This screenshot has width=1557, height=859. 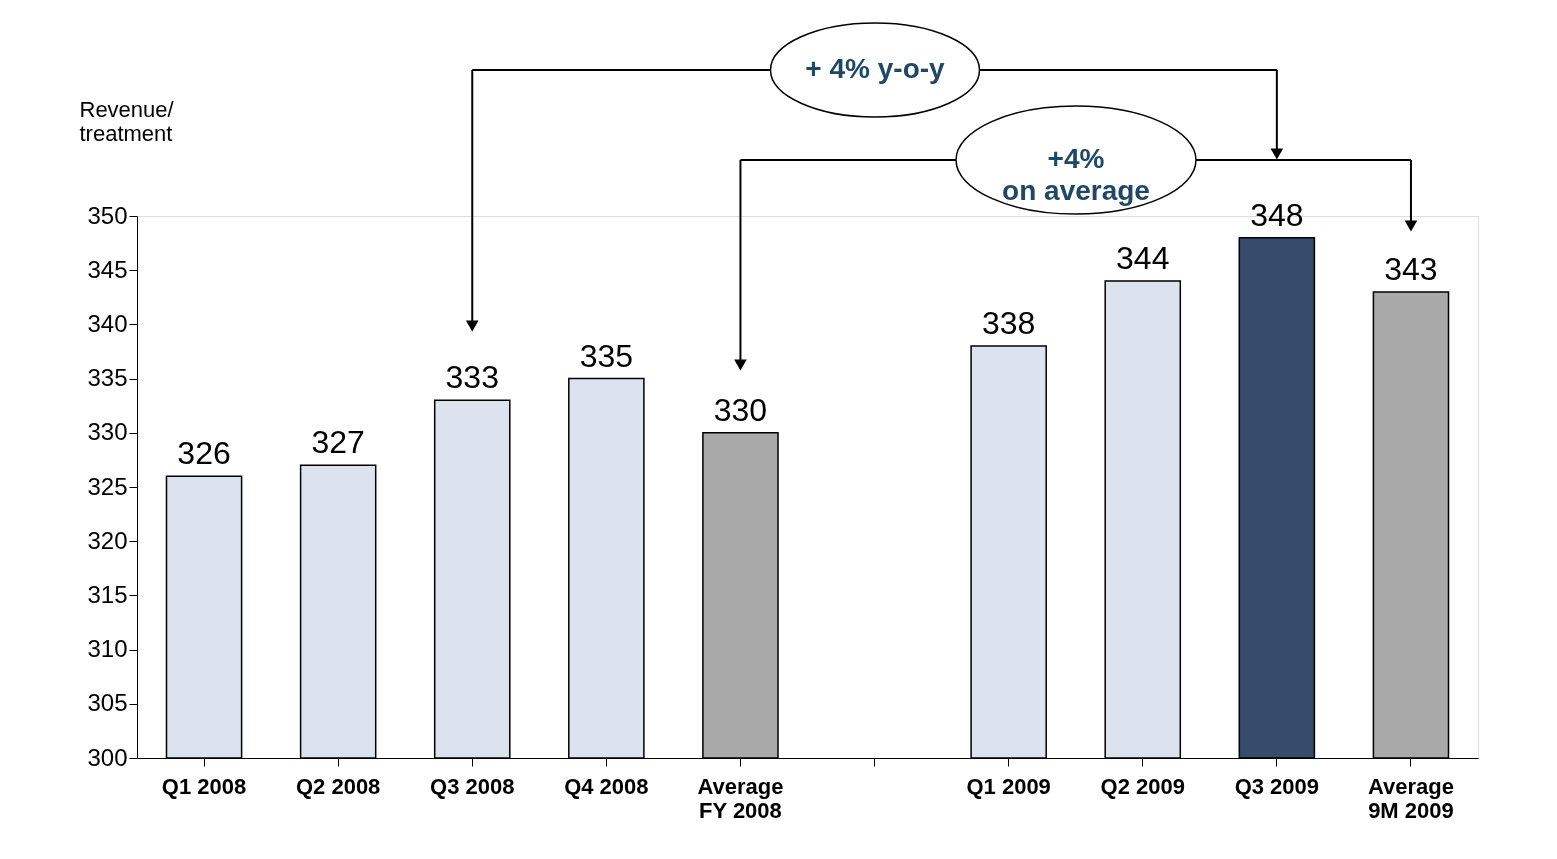 What do you see at coordinates (107, 757) in the screenshot?
I see `y-tick-label: 300` at bounding box center [107, 757].